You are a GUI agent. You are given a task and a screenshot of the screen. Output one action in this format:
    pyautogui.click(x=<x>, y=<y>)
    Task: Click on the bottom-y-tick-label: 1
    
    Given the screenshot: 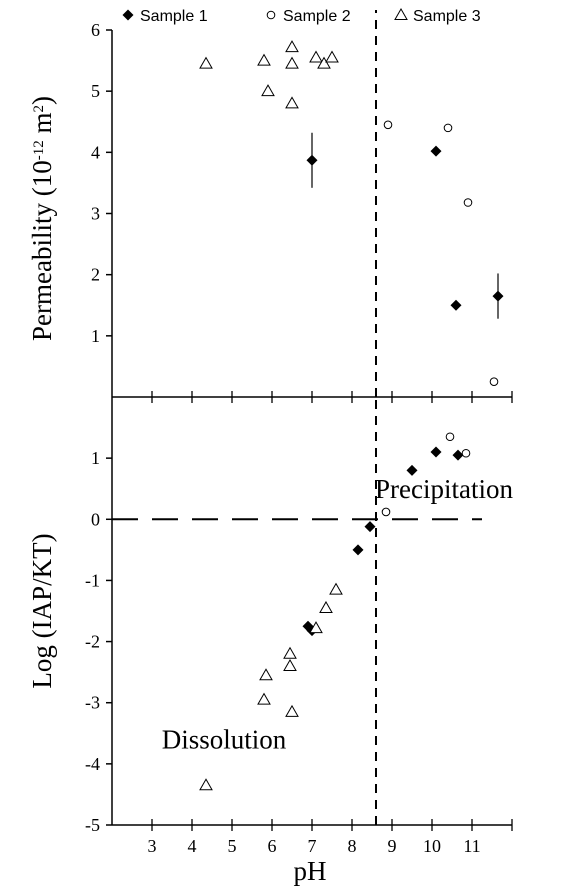 What is the action you would take?
    pyautogui.click(x=95, y=458)
    